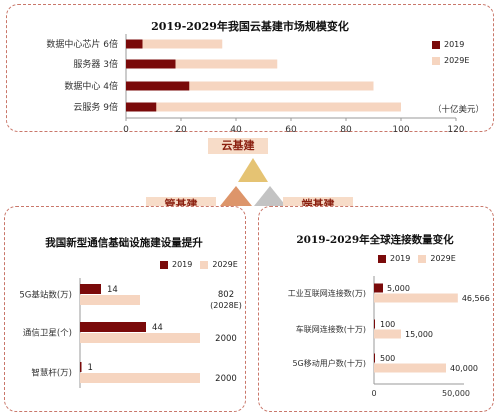 The height and width of the screenshot is (420, 500). What do you see at coordinates (455, 130) in the screenshot?
I see `x-tick-label: 120` at bounding box center [455, 130].